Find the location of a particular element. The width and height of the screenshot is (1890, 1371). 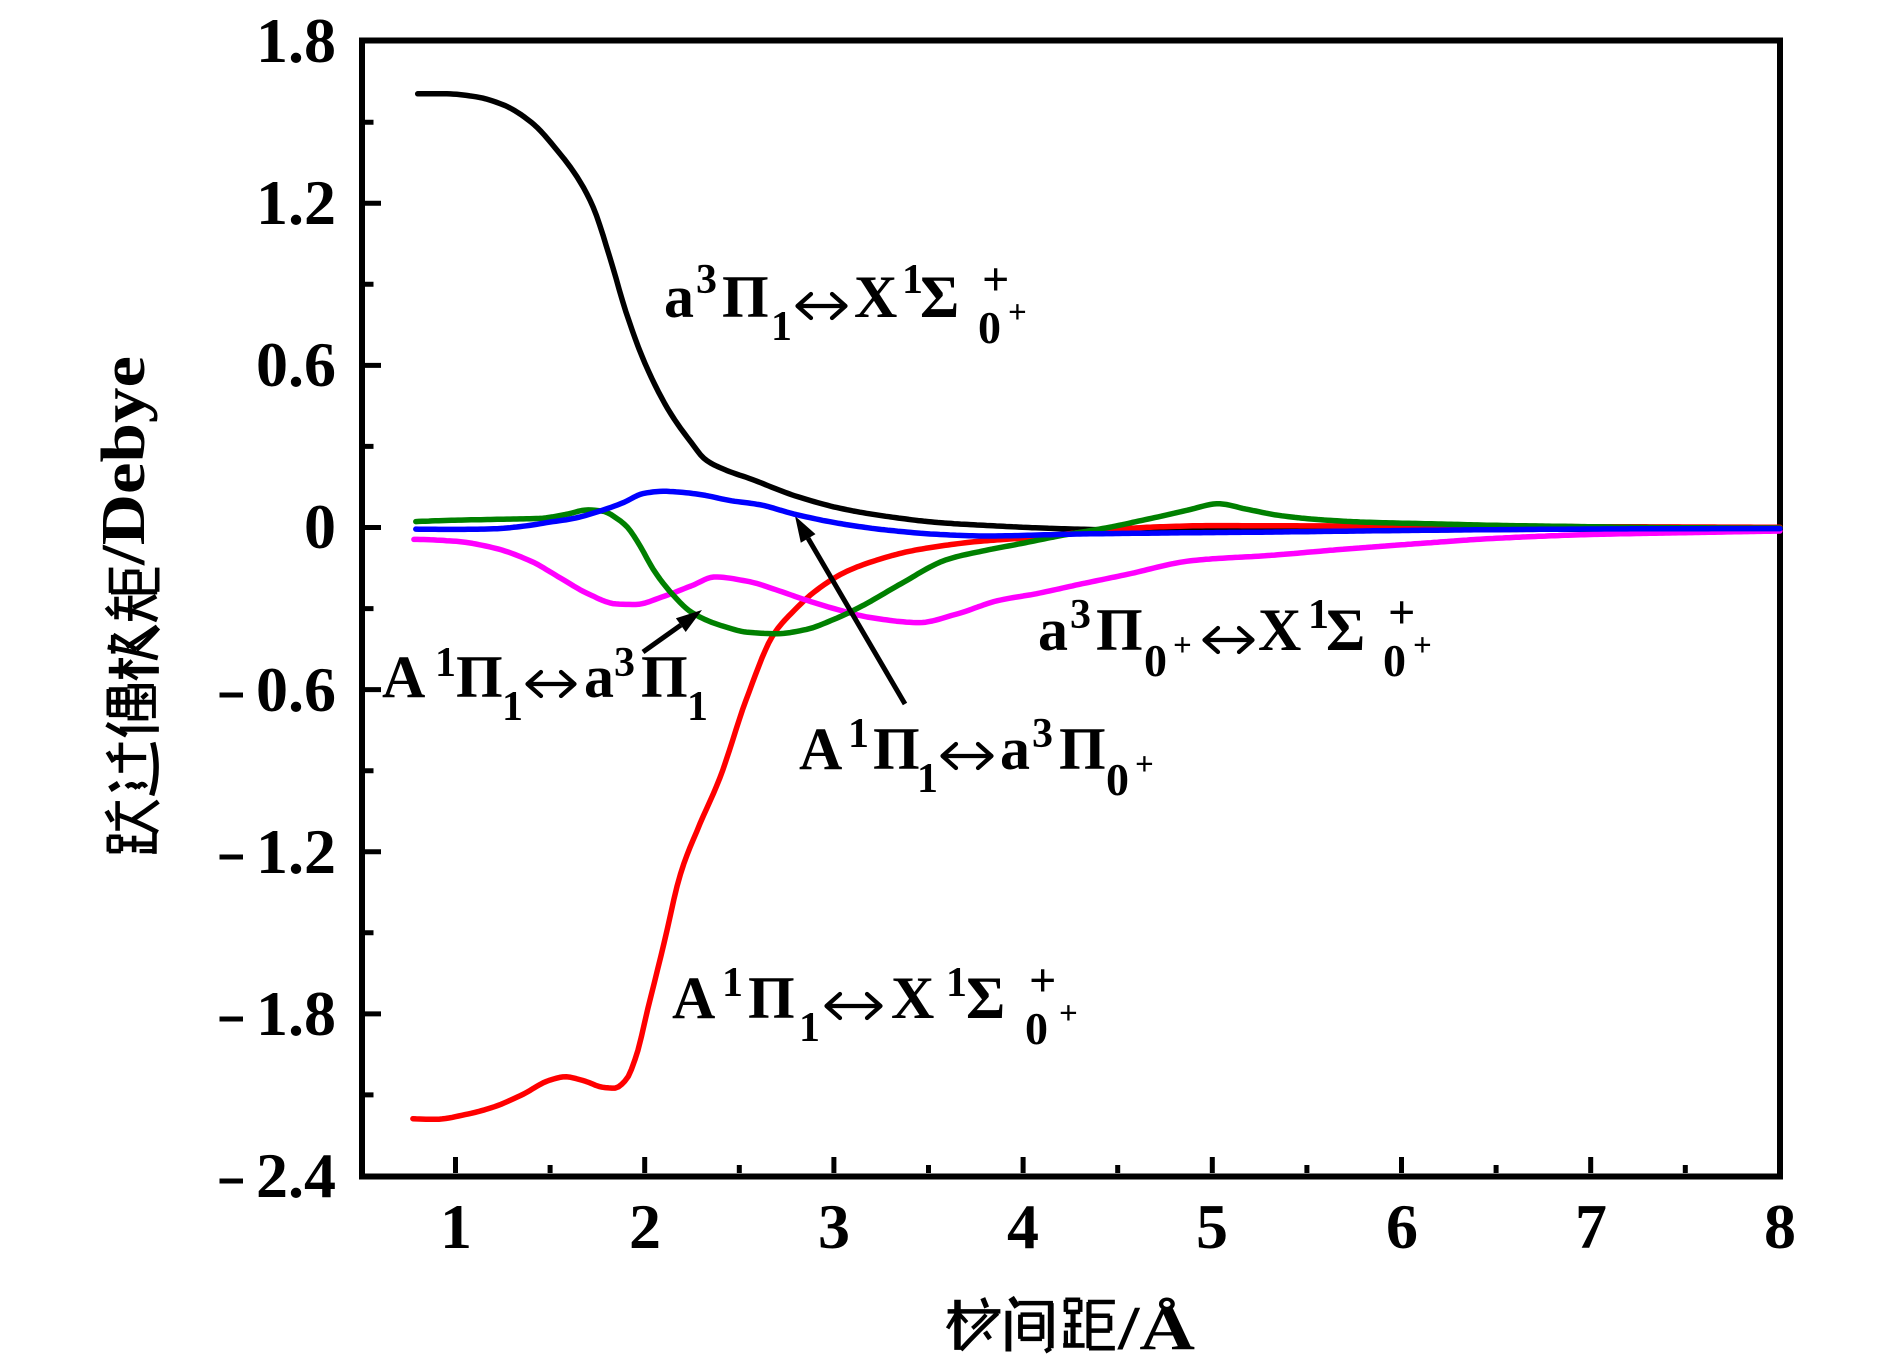

svg-text: 2.4 is located at coordinates (296, 1175).